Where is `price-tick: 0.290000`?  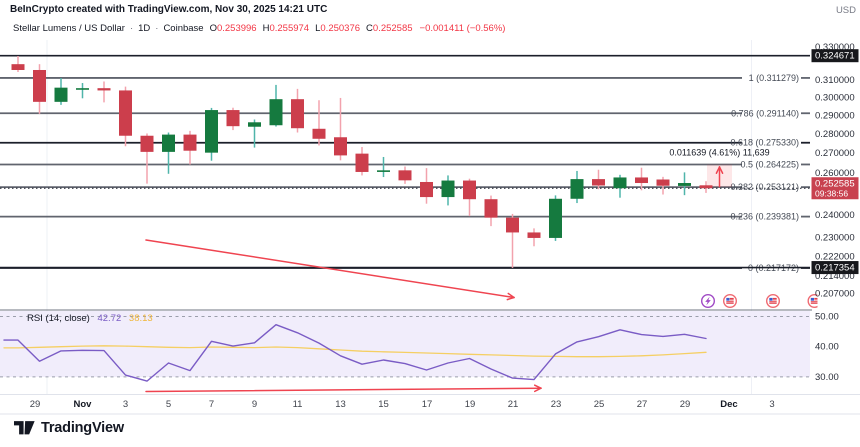
price-tick: 0.290000 is located at coordinates (835, 115).